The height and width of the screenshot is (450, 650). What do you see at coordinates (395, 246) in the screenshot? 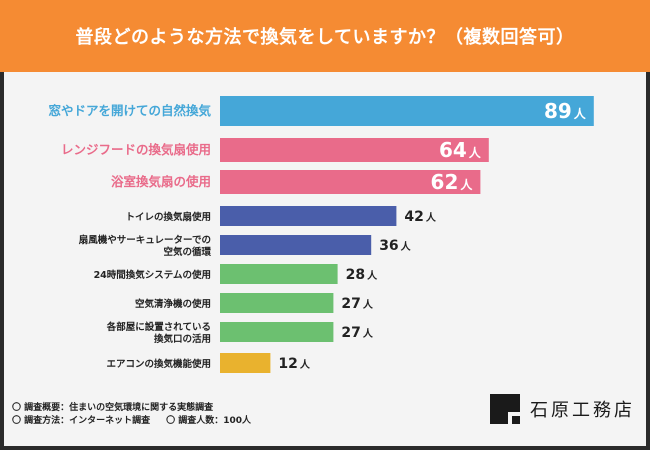
I see `value-label: 36 人` at bounding box center [395, 246].